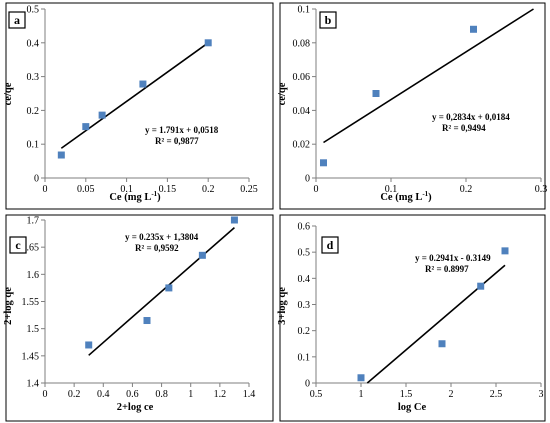  What do you see at coordinates (471, 117) in the screenshot?
I see `trendline-equation: y = 0,2834x + 0,0184` at bounding box center [471, 117].